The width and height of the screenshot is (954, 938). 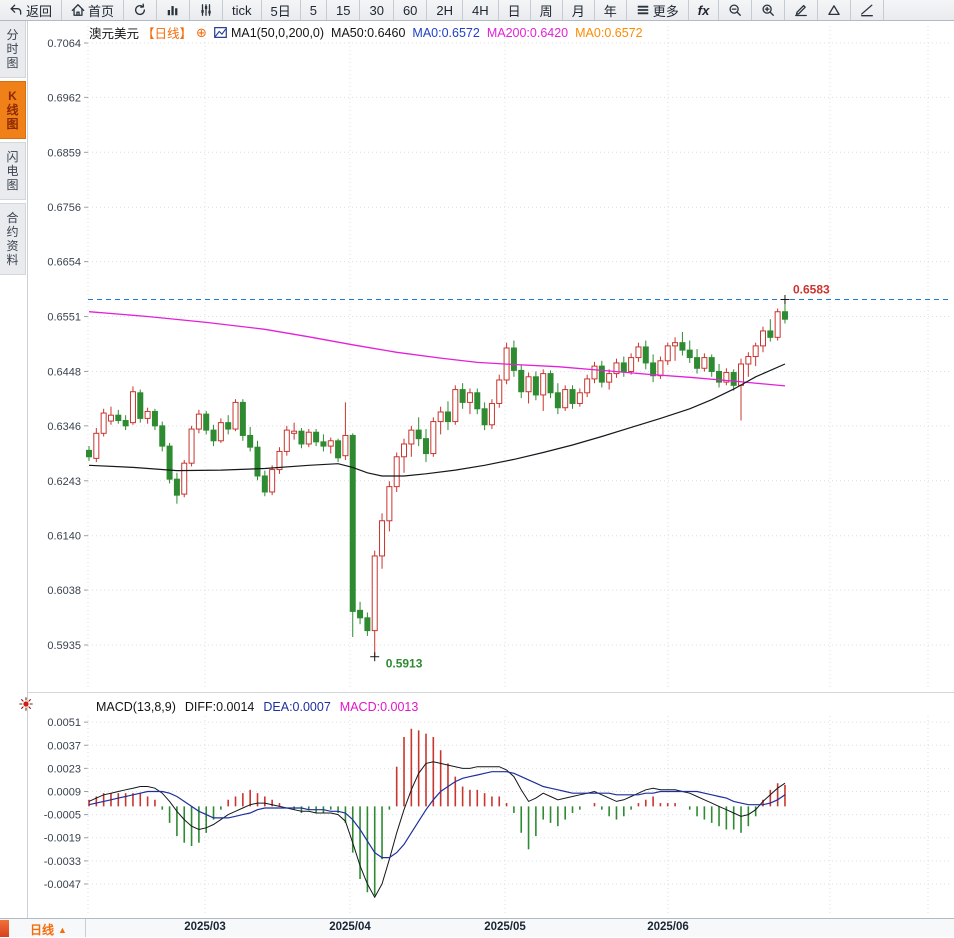 What do you see at coordinates (811, 289) in the screenshot?
I see `last-price-label: 0.6583` at bounding box center [811, 289].